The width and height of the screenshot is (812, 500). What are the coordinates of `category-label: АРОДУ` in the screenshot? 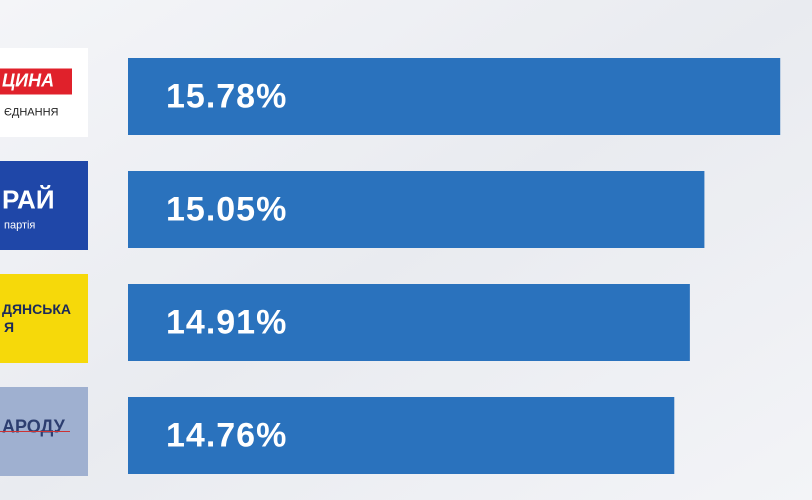 It's located at (34, 426).